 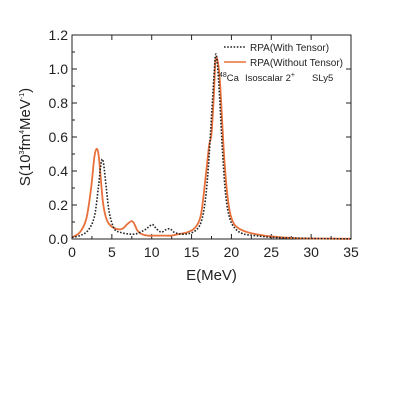 I want to click on x-axis-title: E(MeV), so click(x=211, y=275).